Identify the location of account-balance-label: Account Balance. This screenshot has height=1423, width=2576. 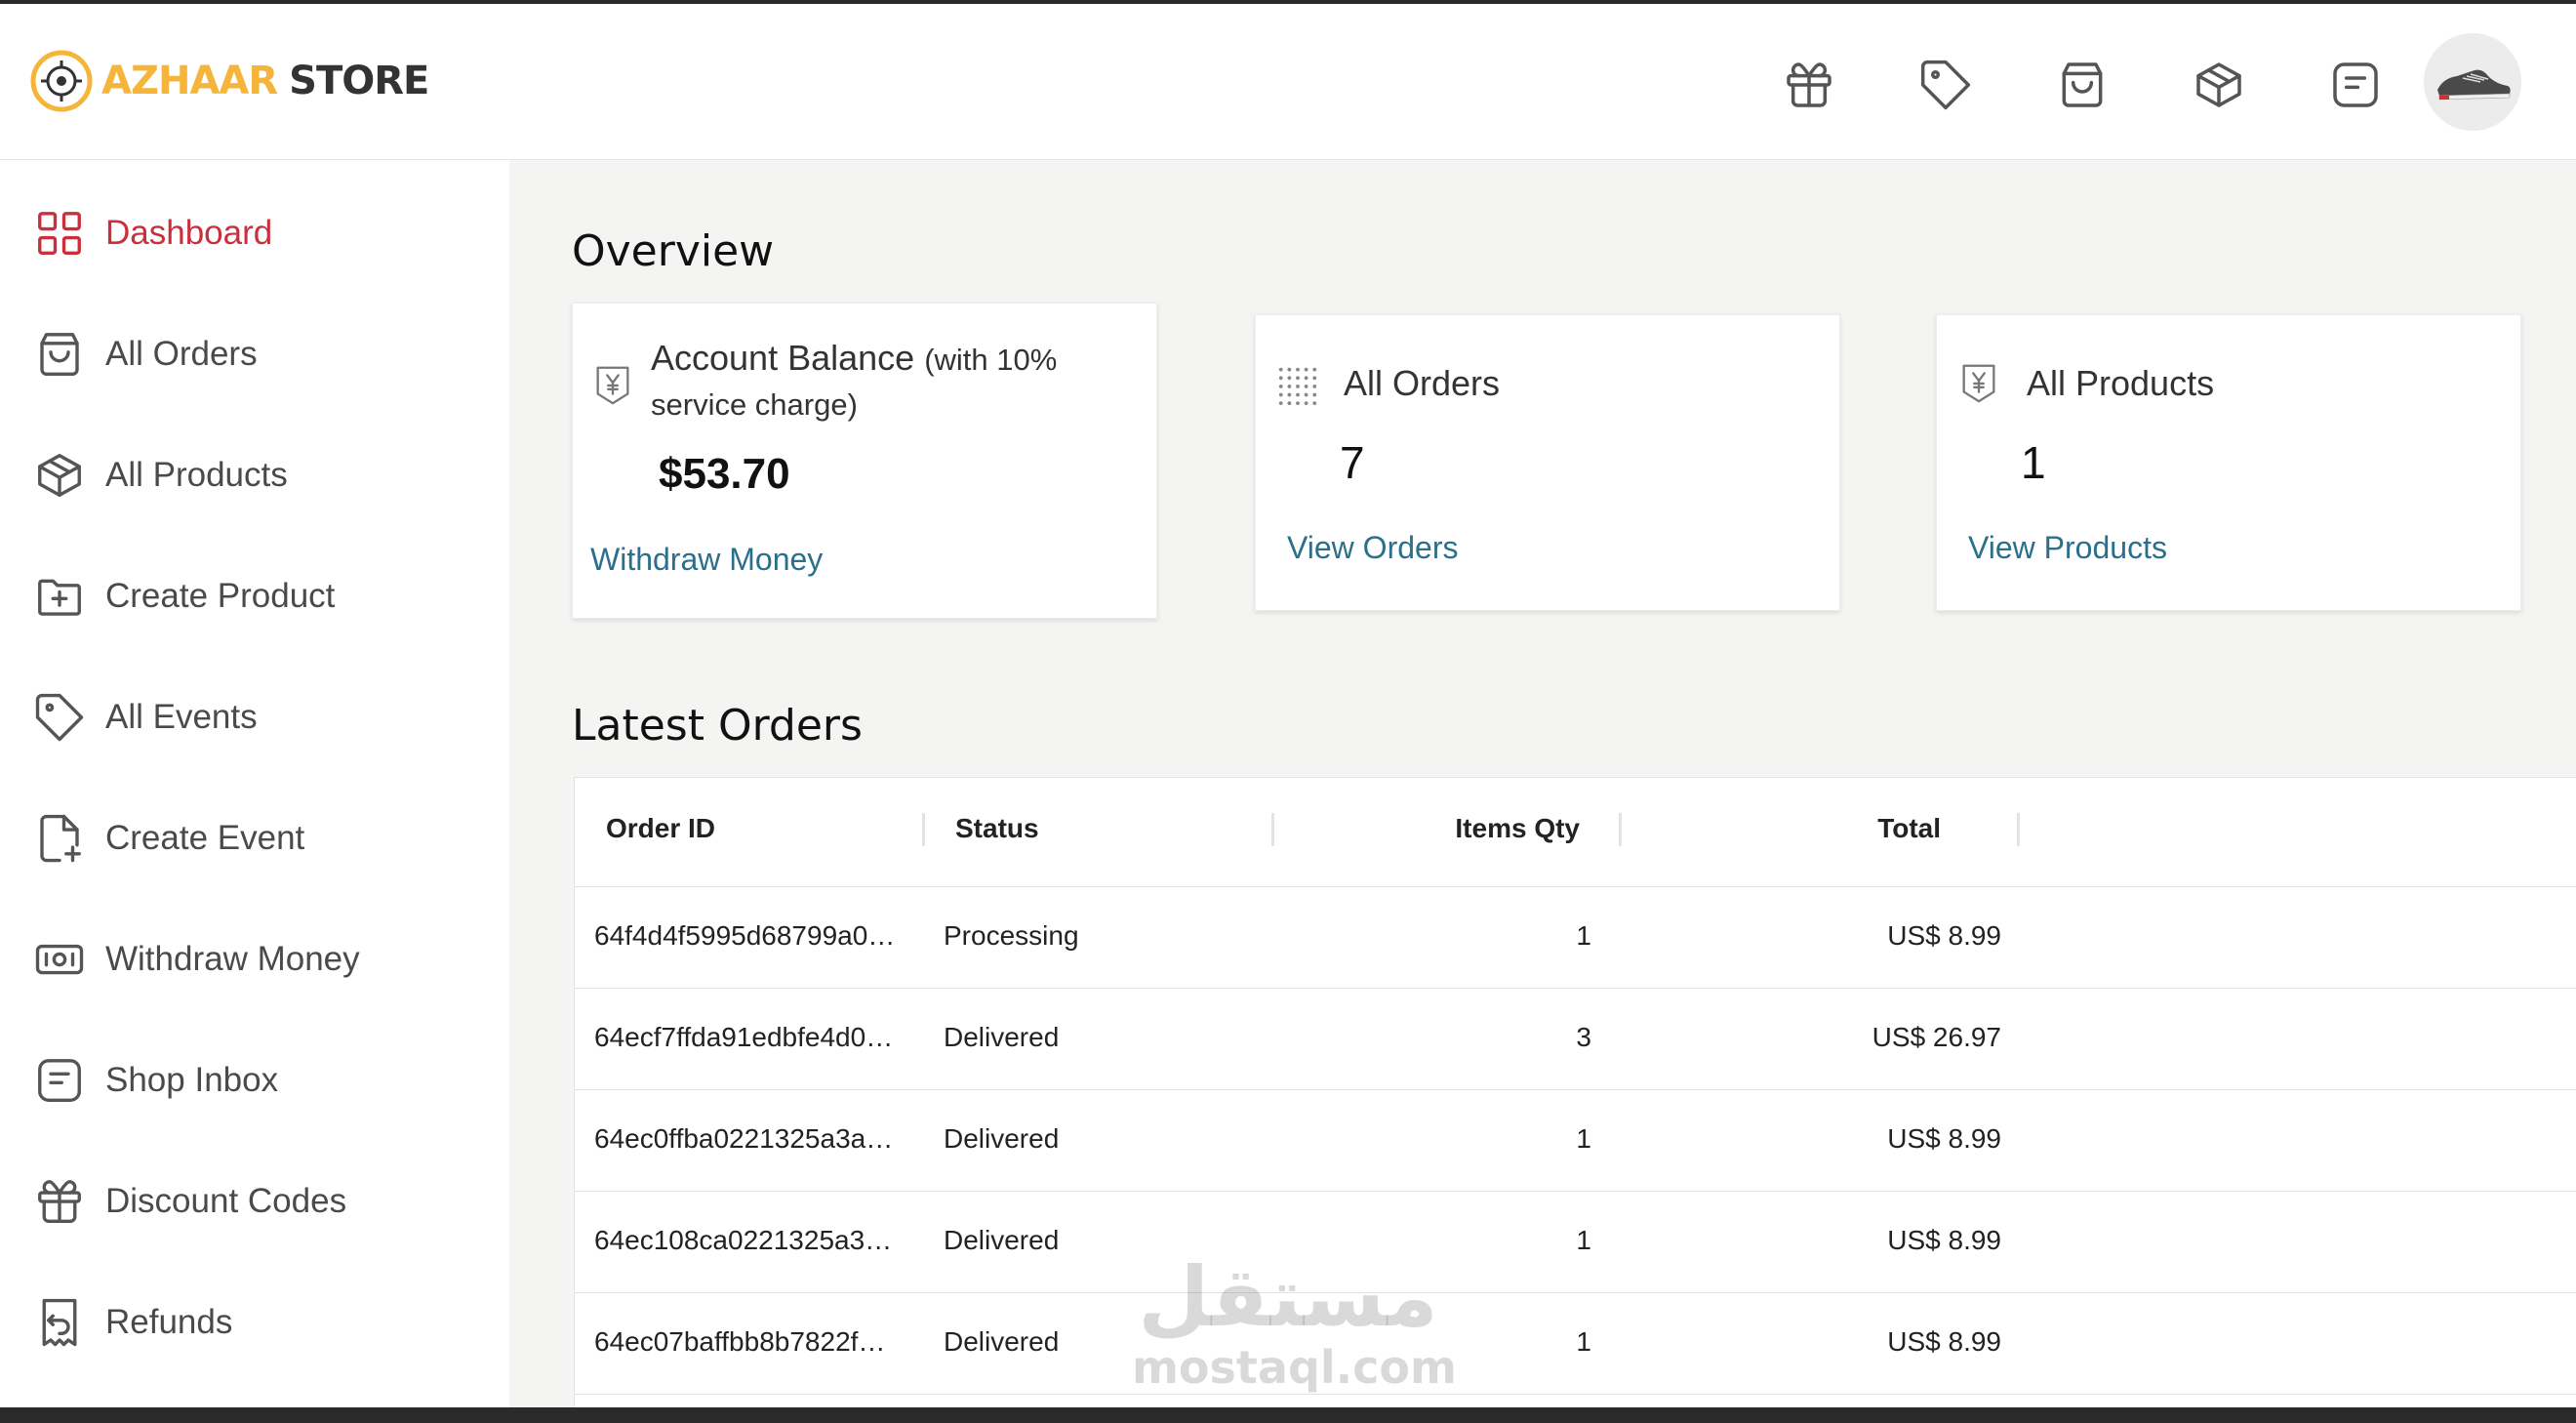
(783, 358).